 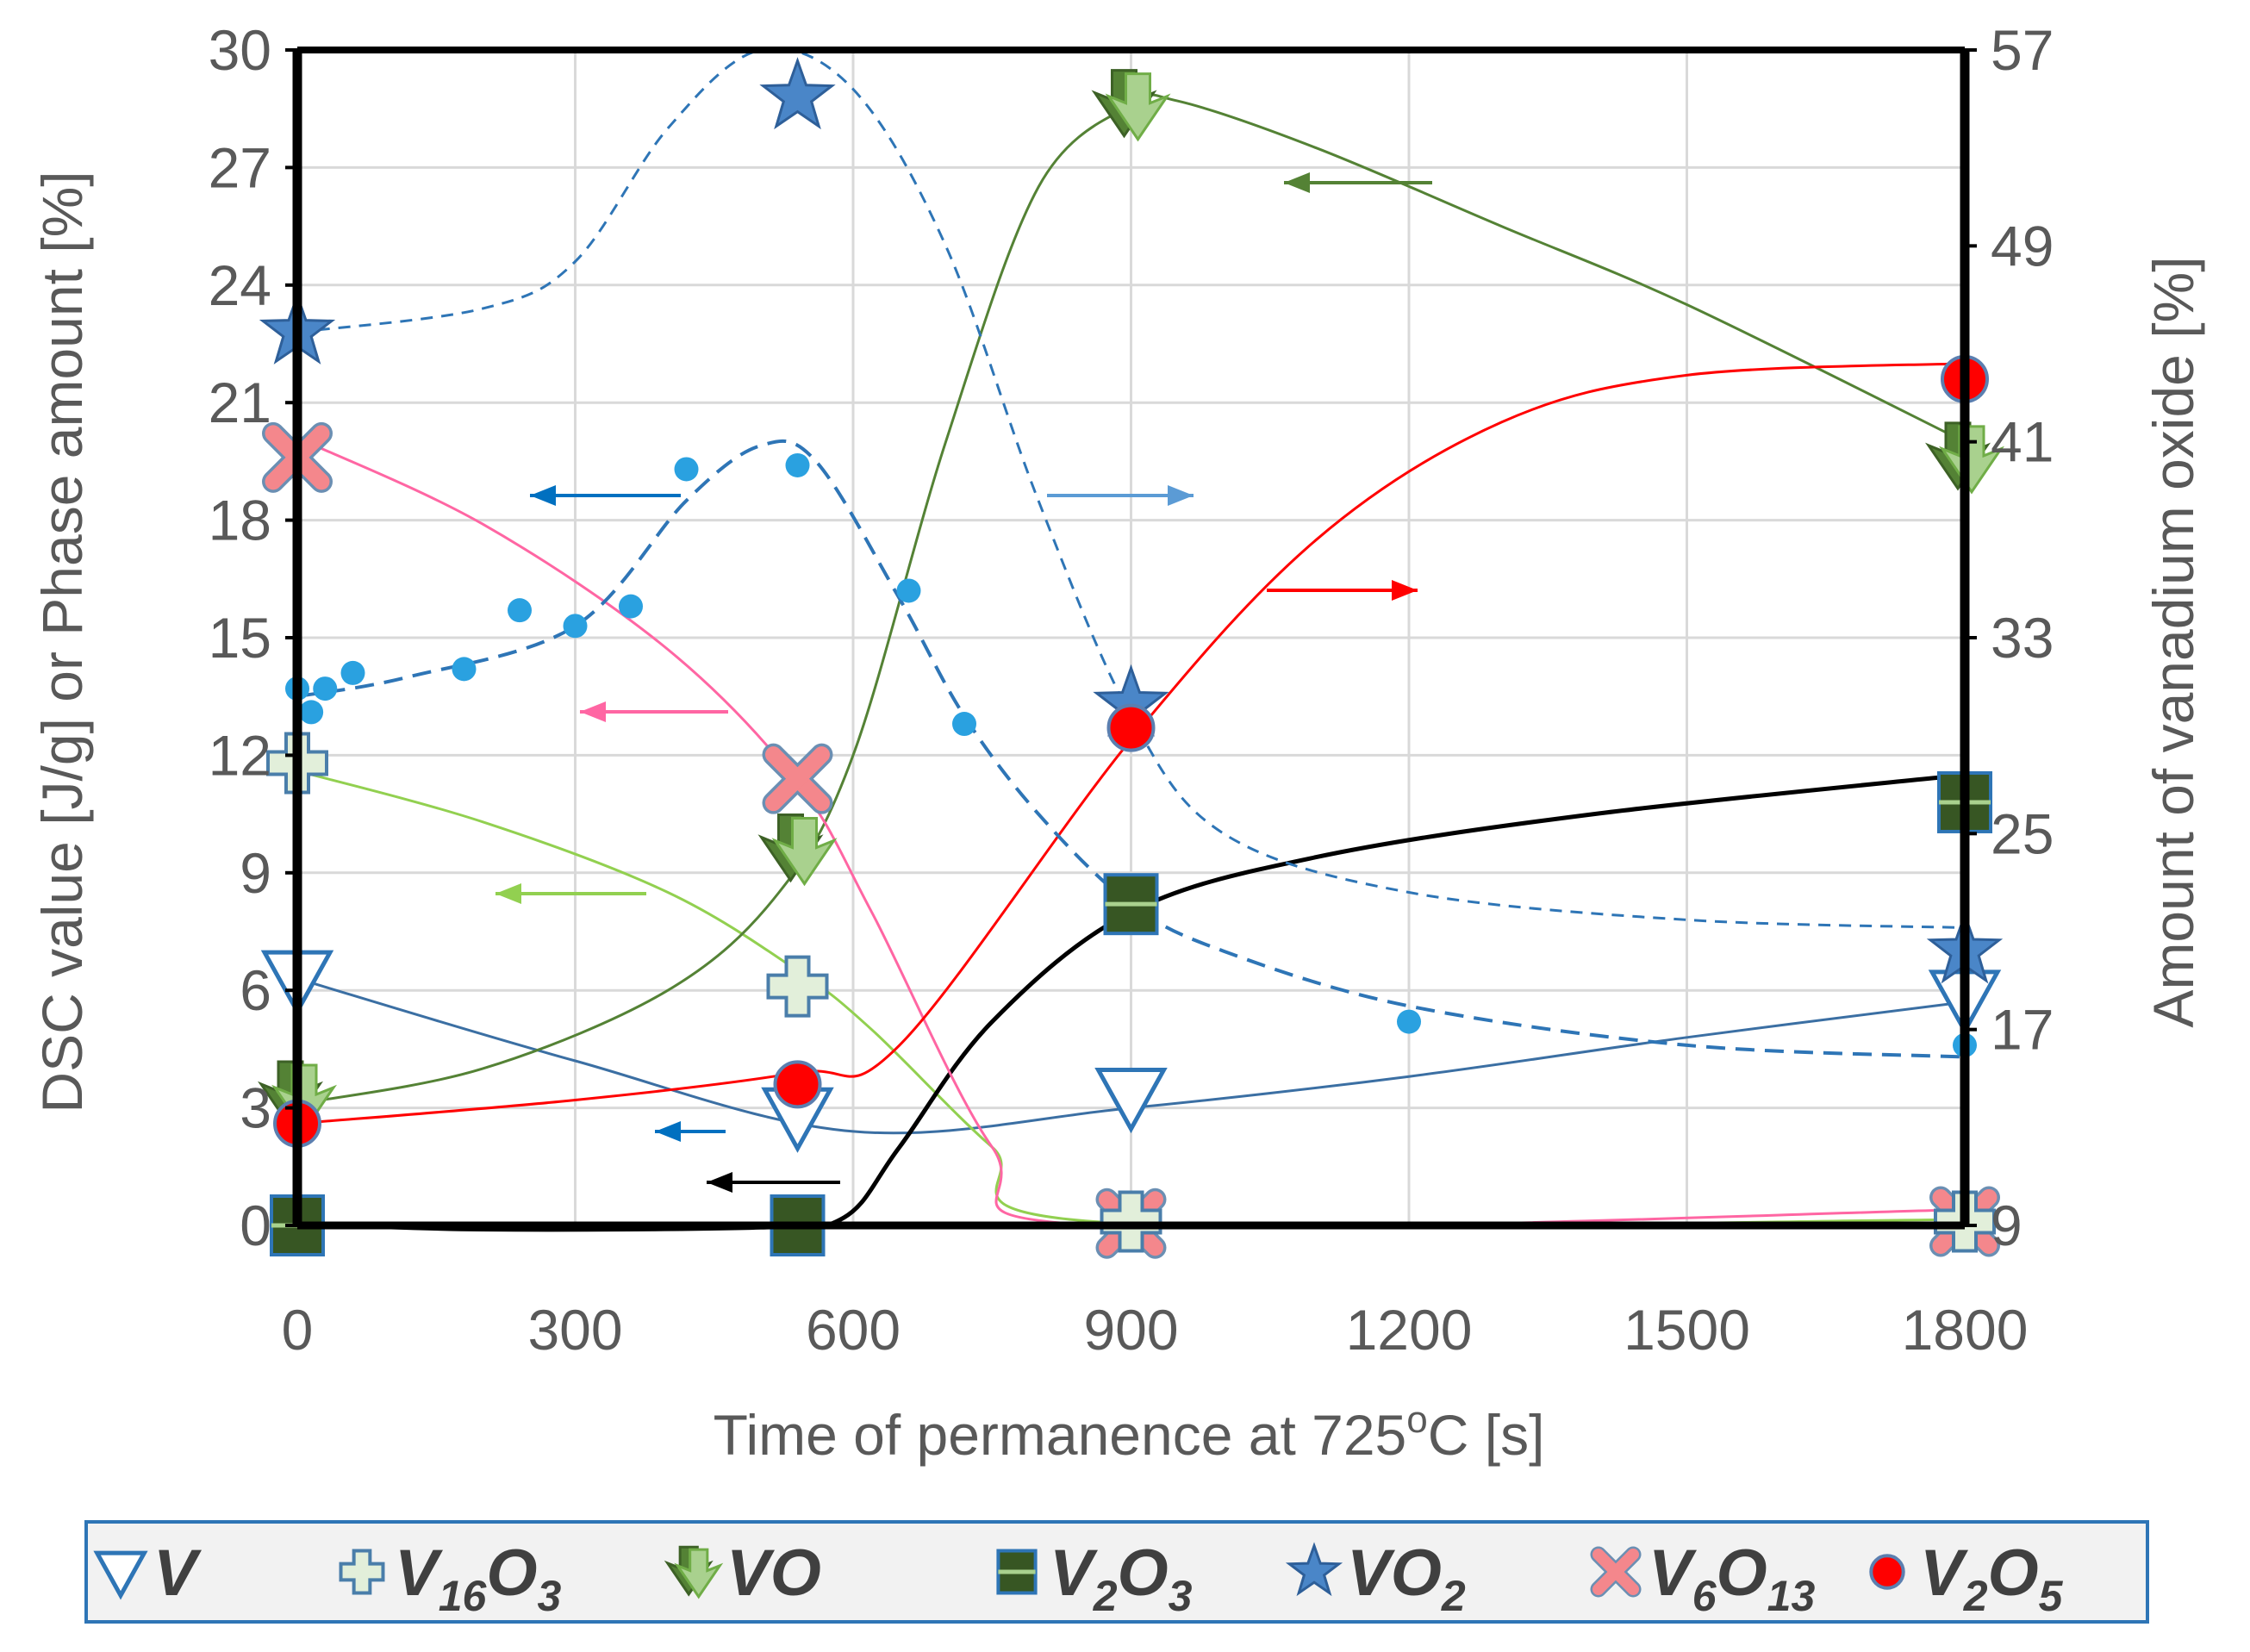 What do you see at coordinates (1687, 1330) in the screenshot?
I see `x-tick-label: 1500` at bounding box center [1687, 1330].